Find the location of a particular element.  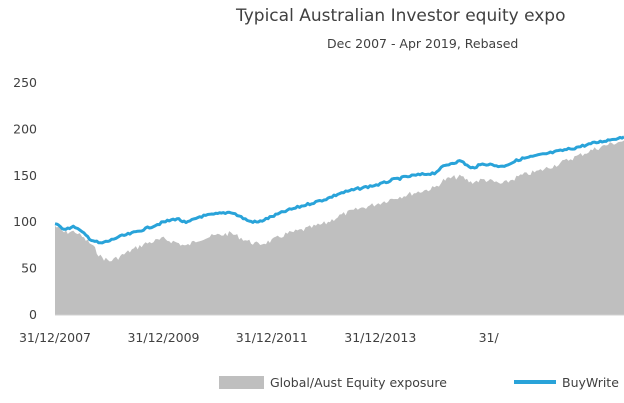

x-tick-label: 31/ is located at coordinates (489, 337).